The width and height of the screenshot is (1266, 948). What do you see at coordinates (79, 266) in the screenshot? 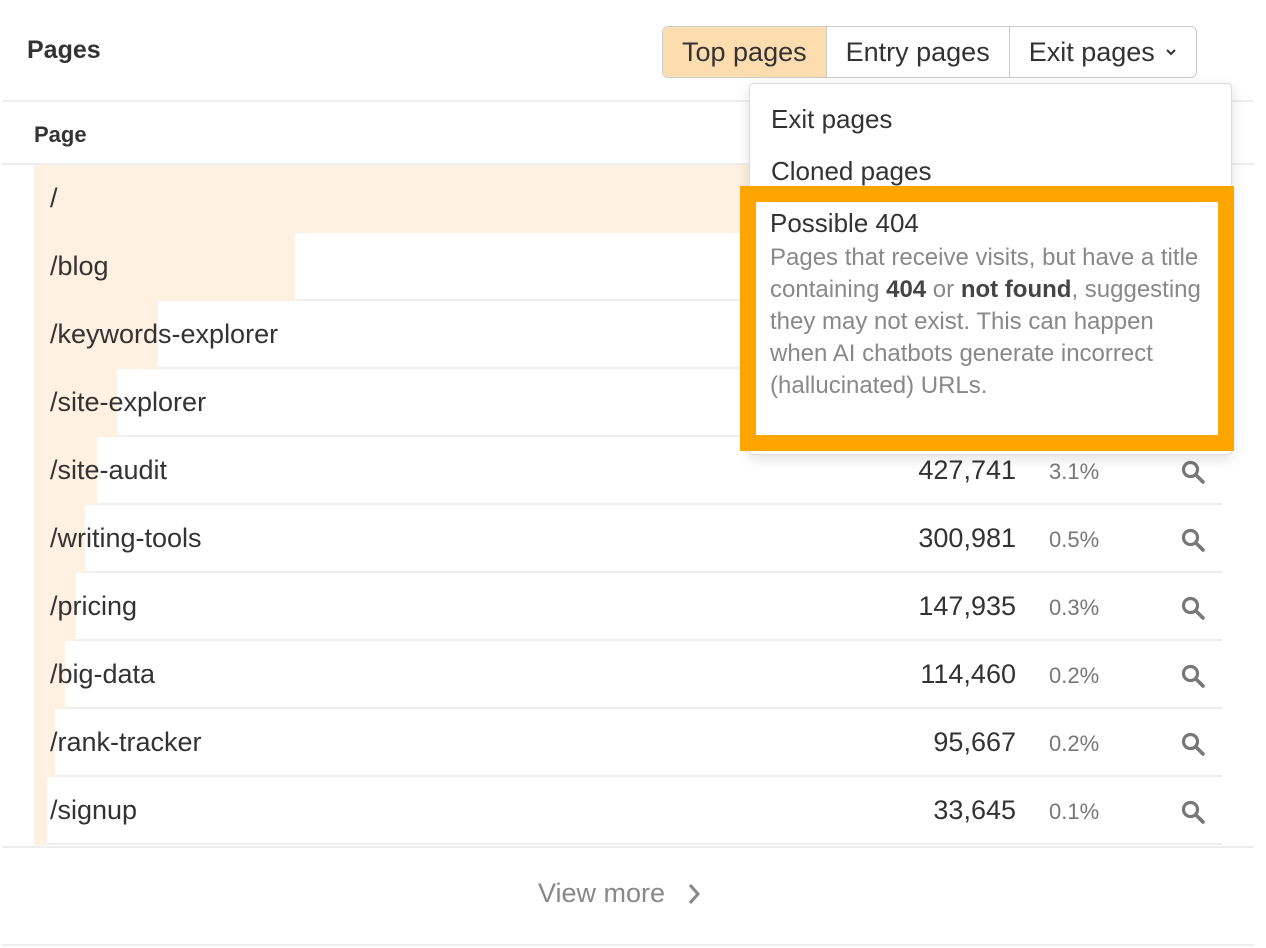
I see `page-path: /blog` at bounding box center [79, 266].